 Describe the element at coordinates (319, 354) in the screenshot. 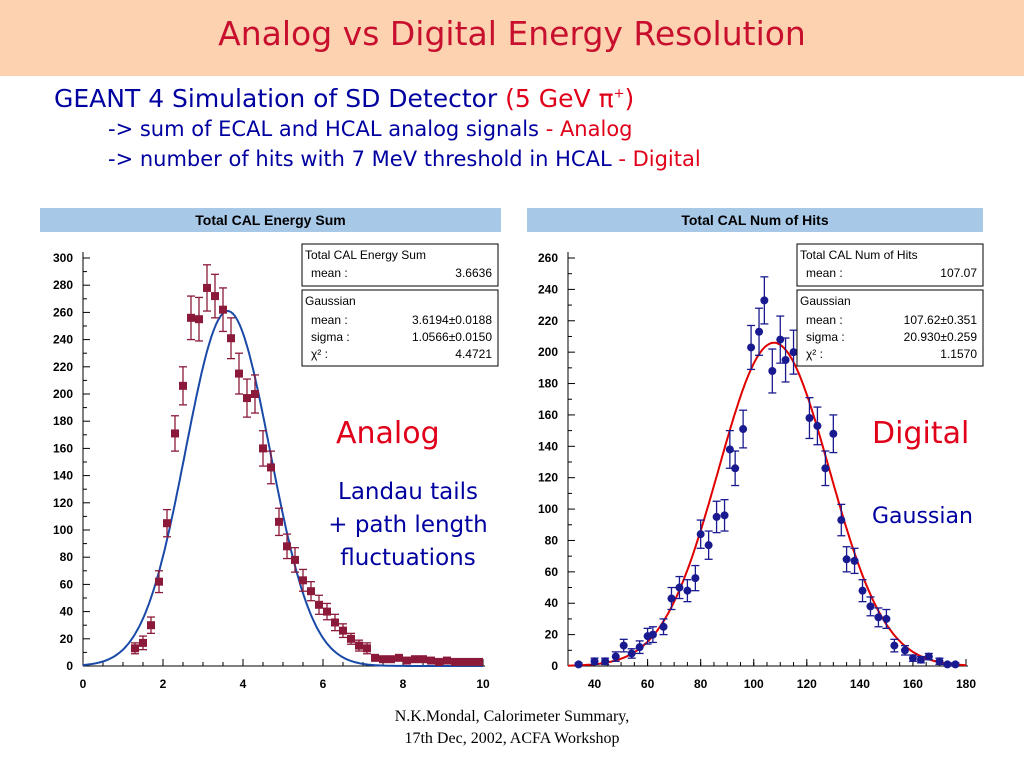

I see `stats-label: χ² :` at that location.